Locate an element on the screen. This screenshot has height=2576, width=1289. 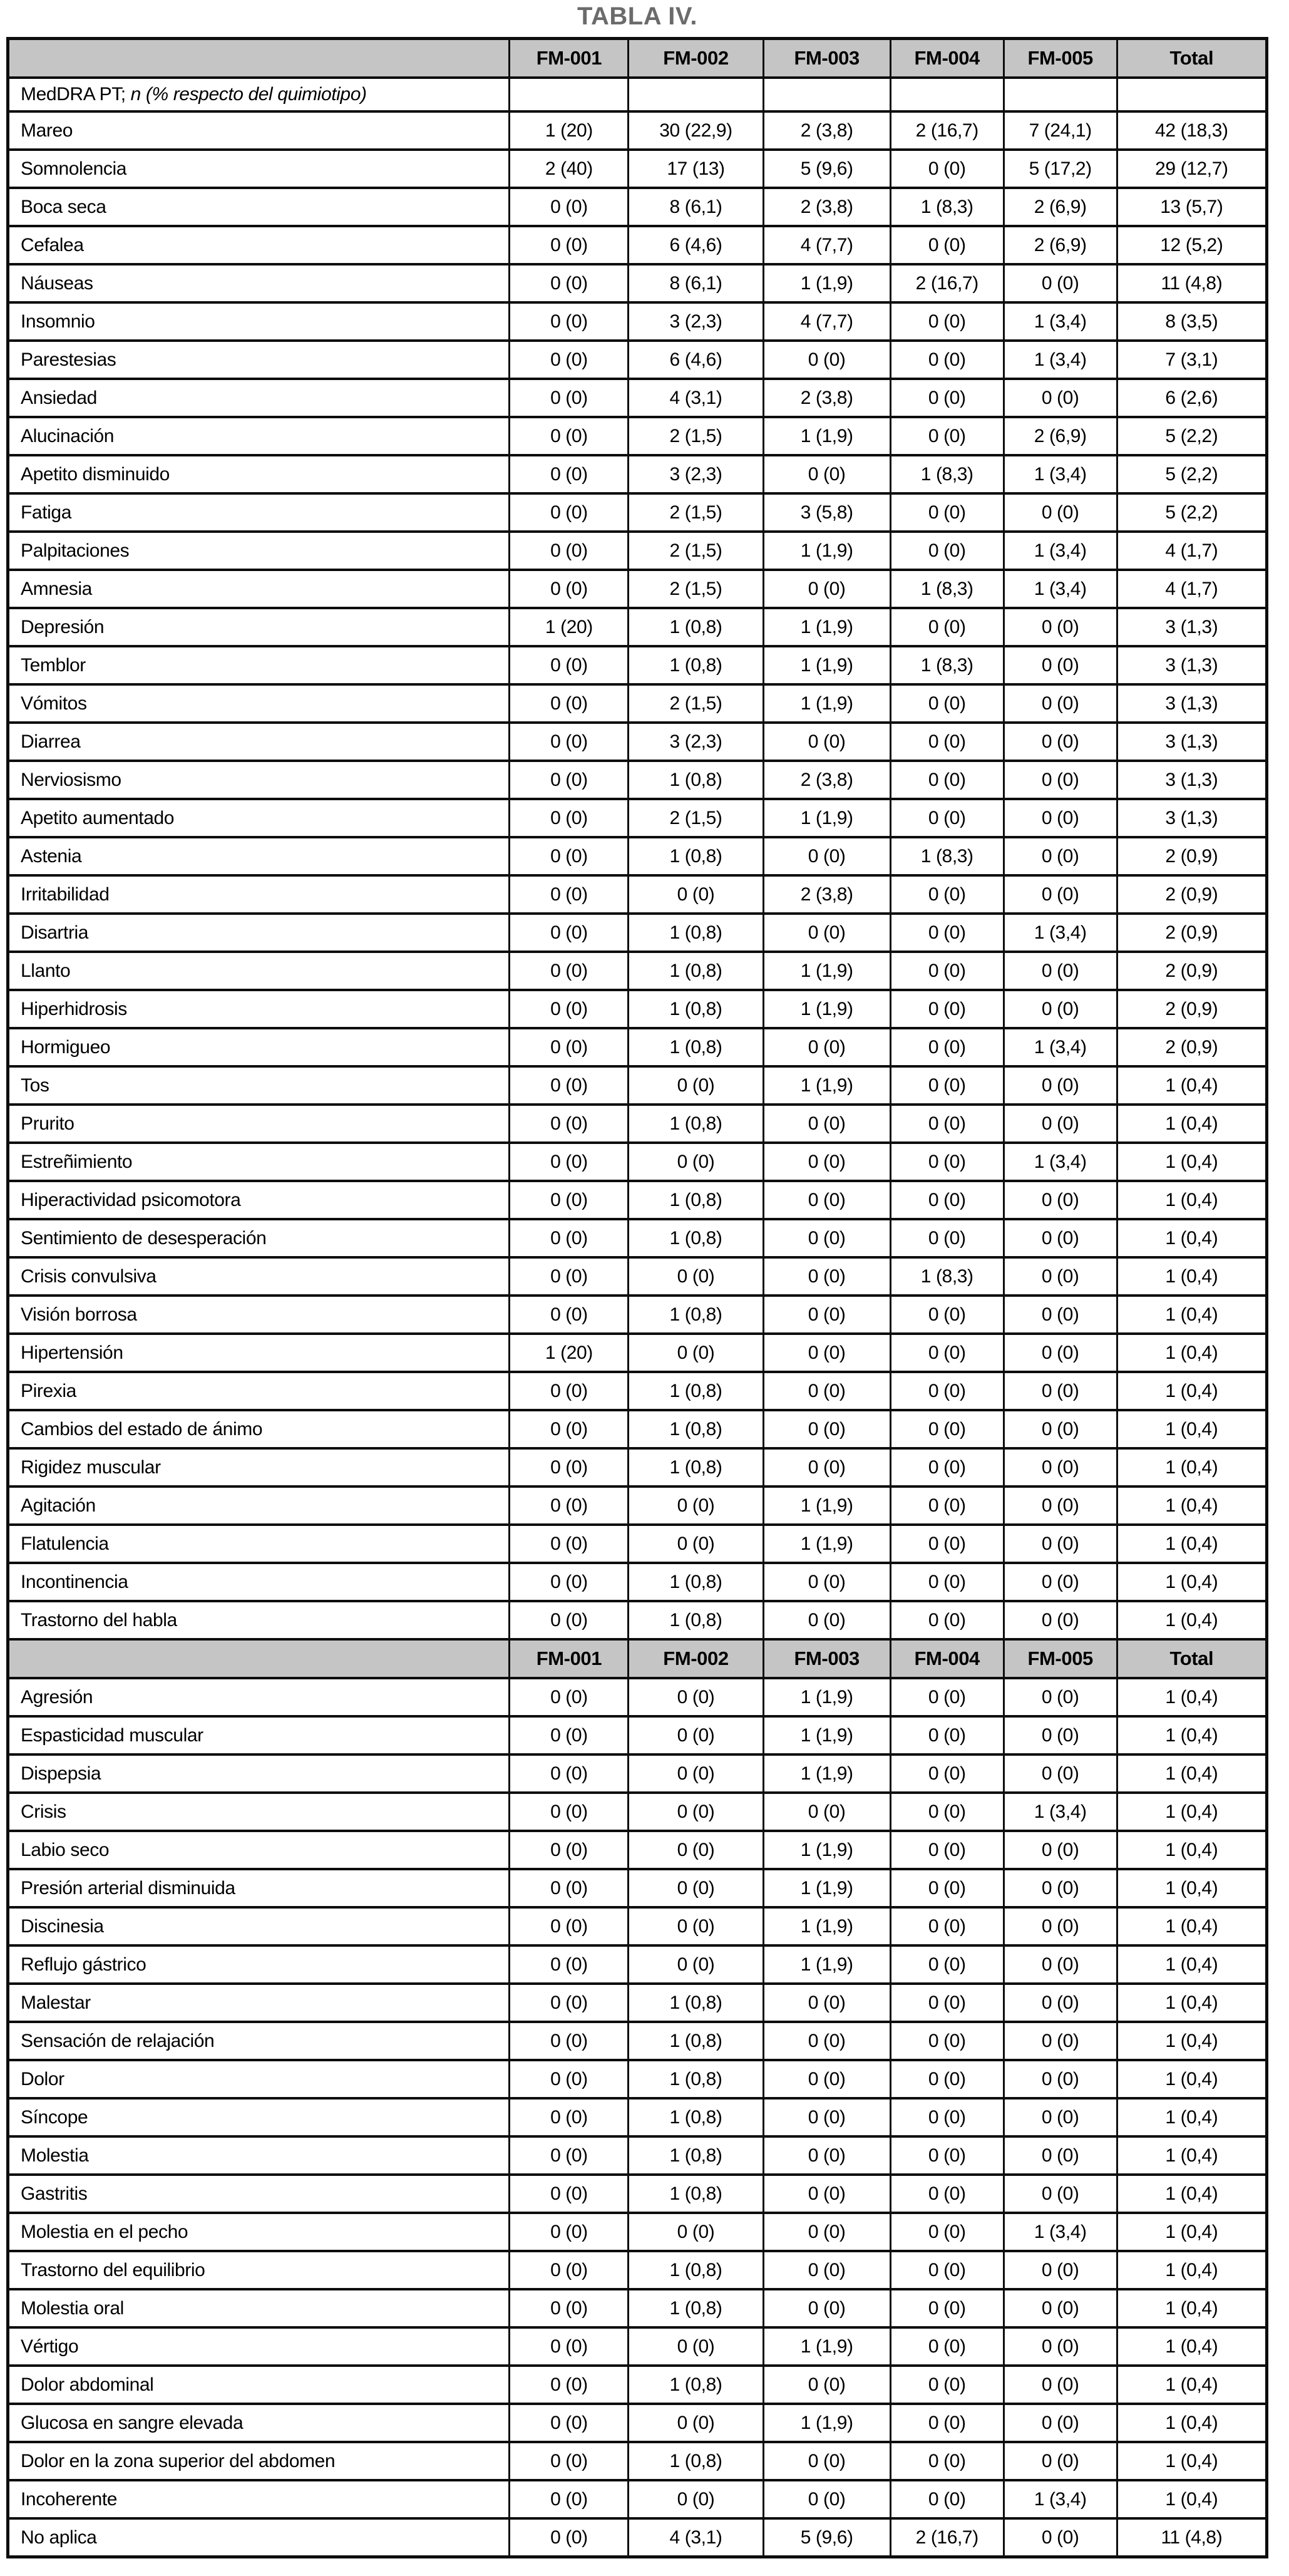
cell-value: 3 (1,3) is located at coordinates (1192, 818).